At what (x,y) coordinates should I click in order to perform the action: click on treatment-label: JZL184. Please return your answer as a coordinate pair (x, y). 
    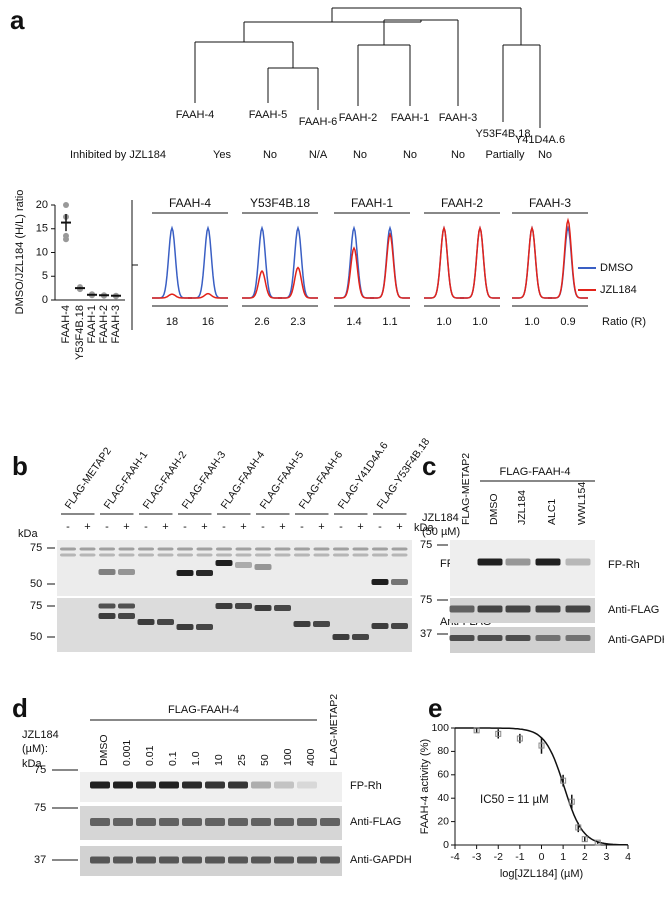
    Looking at the image, I should click on (440, 518).